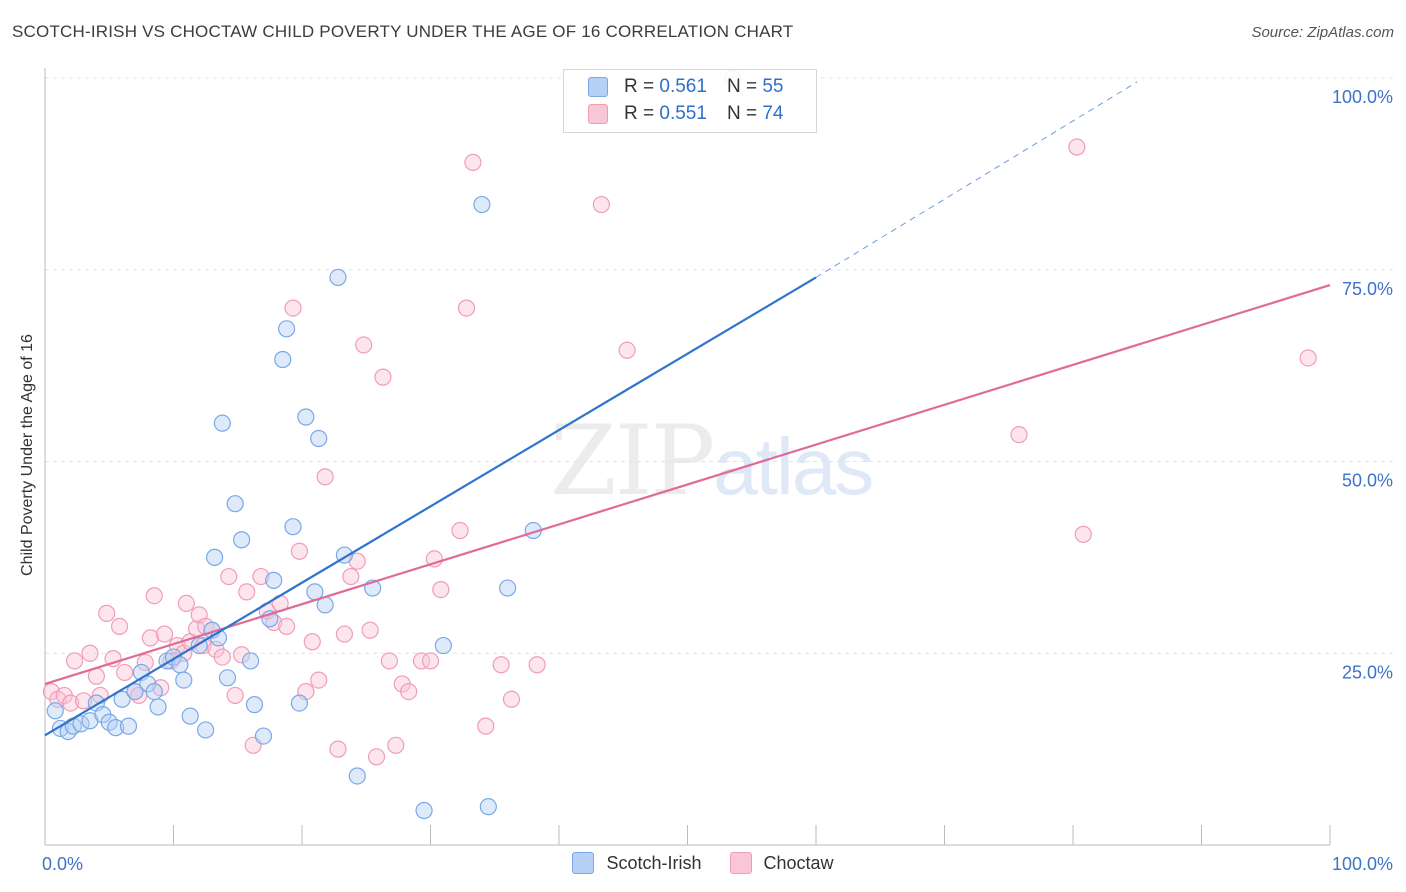 This screenshot has width=1406, height=892. Describe the element at coordinates (773, 86) in the screenshot. I see `scotch-irish-n: 55` at that location.